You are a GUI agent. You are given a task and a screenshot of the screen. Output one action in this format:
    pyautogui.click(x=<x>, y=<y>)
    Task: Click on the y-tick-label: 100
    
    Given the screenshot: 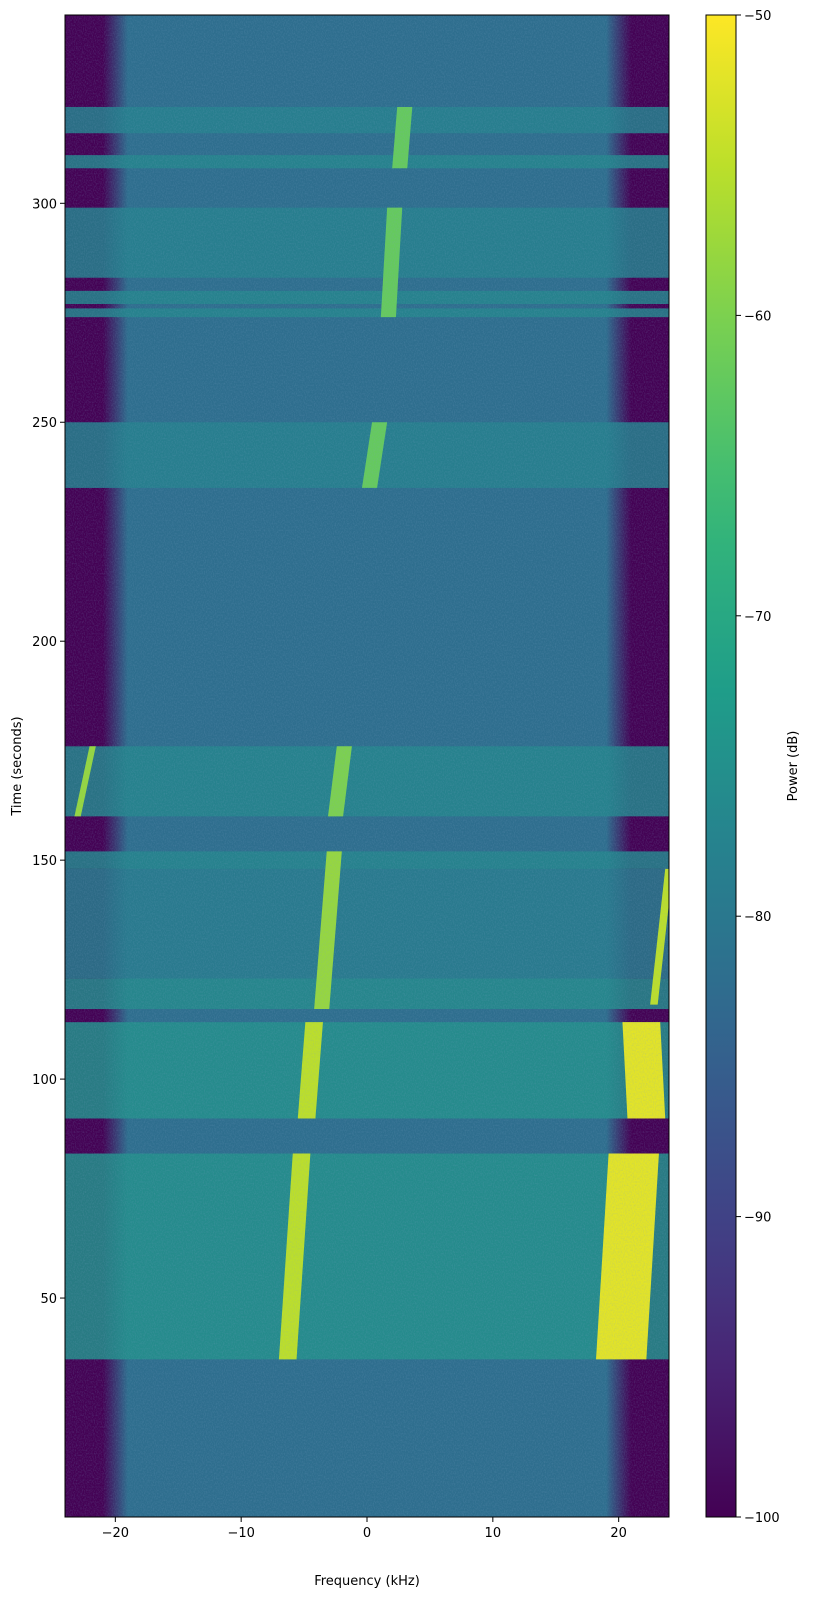 What is the action you would take?
    pyautogui.click(x=44, y=1080)
    